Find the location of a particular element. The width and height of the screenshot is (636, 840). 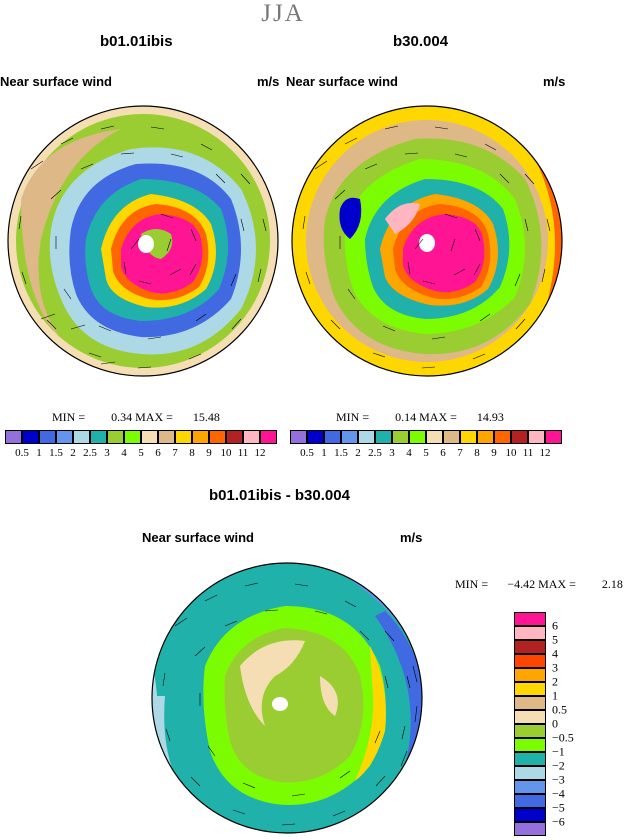

diff-panel-title: b01.01ibis - b30.004 is located at coordinates (279, 495).